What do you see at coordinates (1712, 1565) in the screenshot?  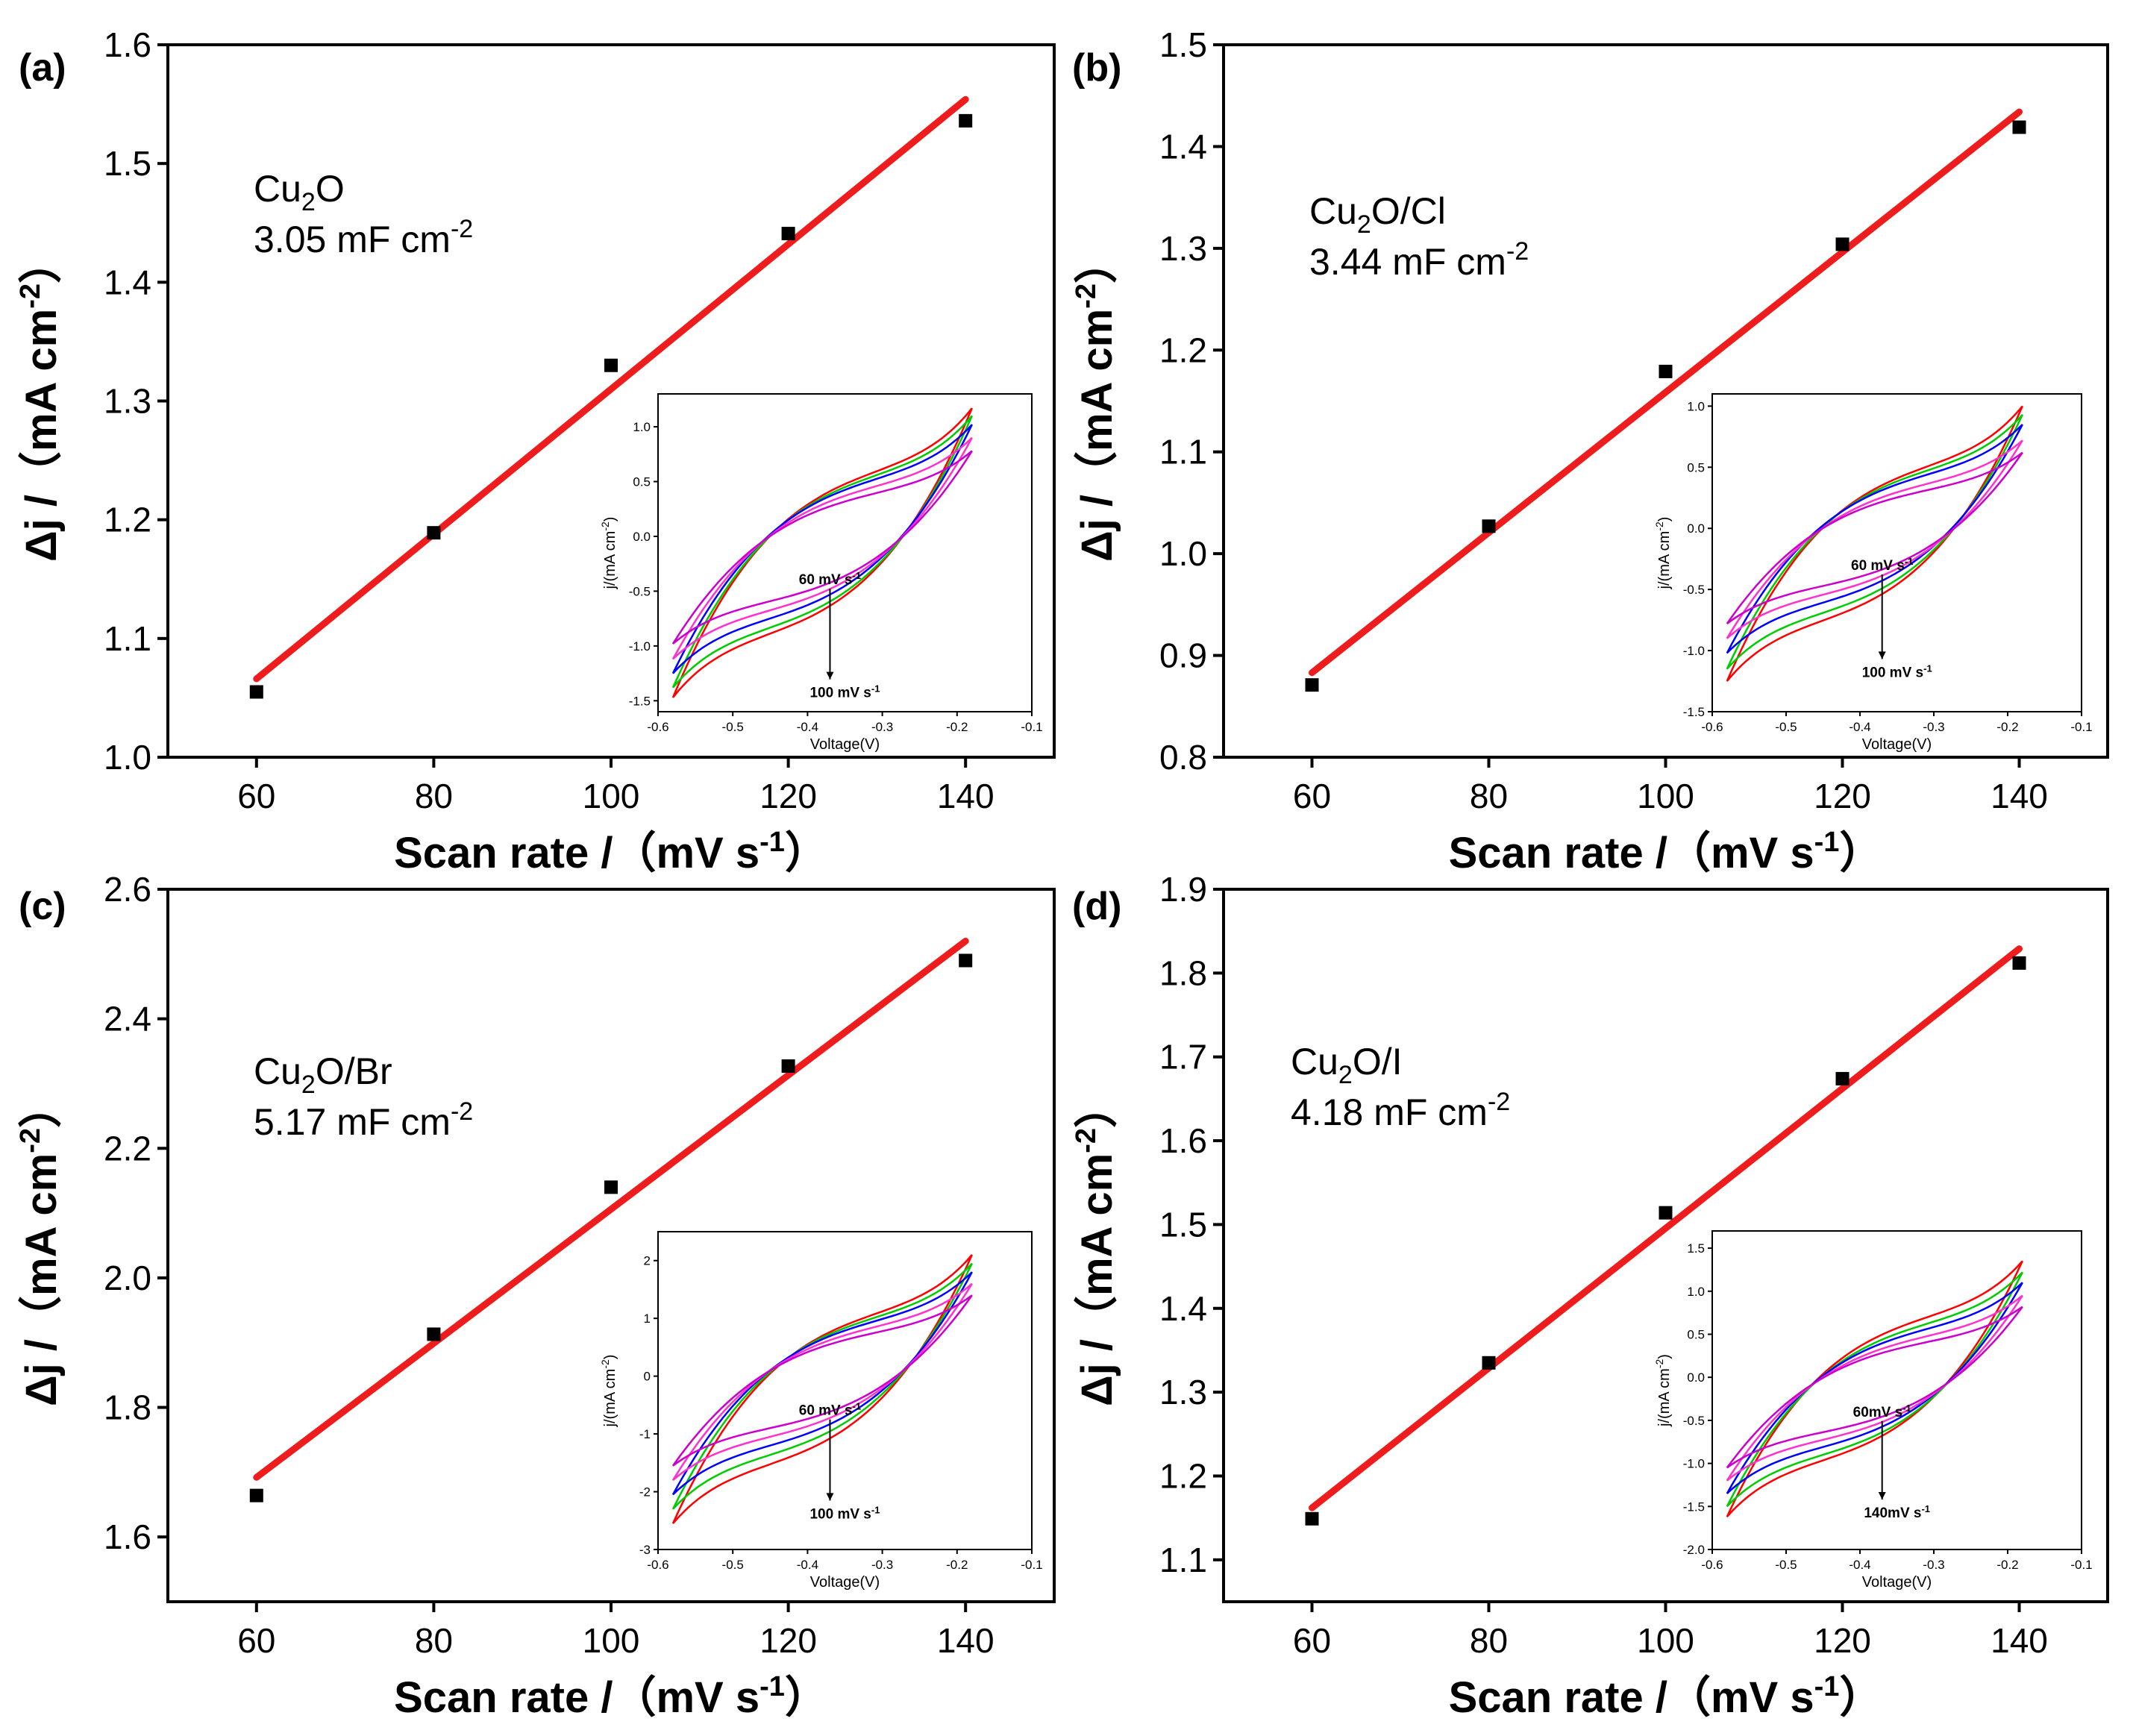 I see `inset-x-tick-label: -0.6` at bounding box center [1712, 1565].